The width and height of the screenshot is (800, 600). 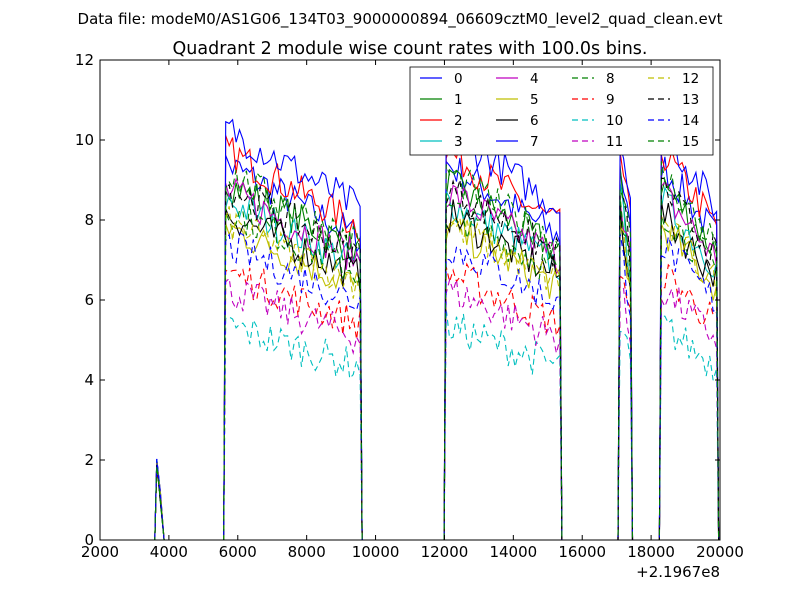 I want to click on x-tick-label: 20000, so click(x=720, y=552).